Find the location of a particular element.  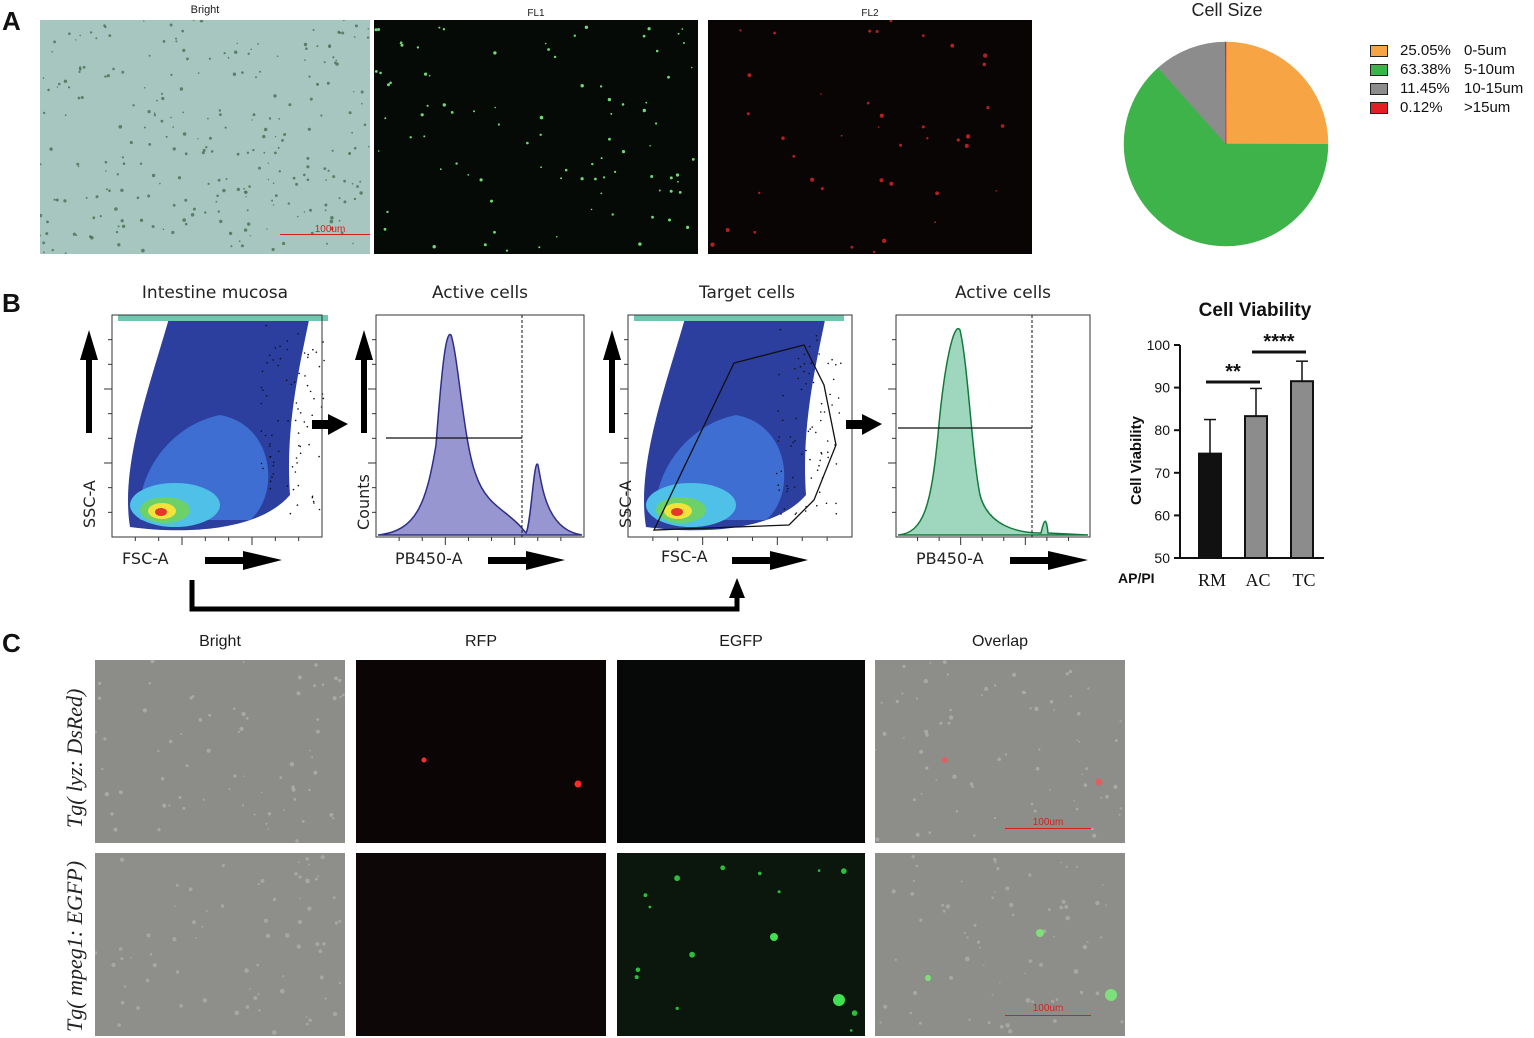

plot-title-target-cells: Target cells is located at coordinates (747, 293).